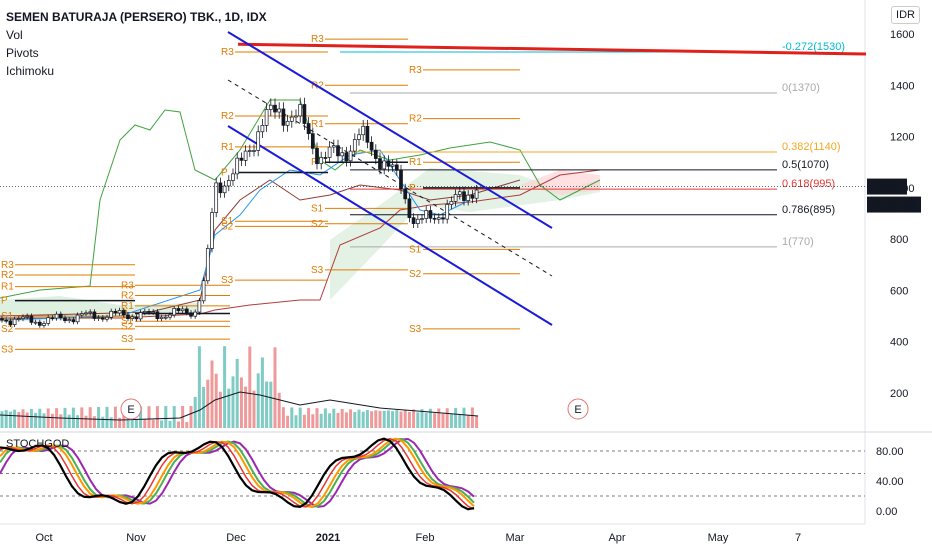  I want to click on kijun-line, so click(260, 248).